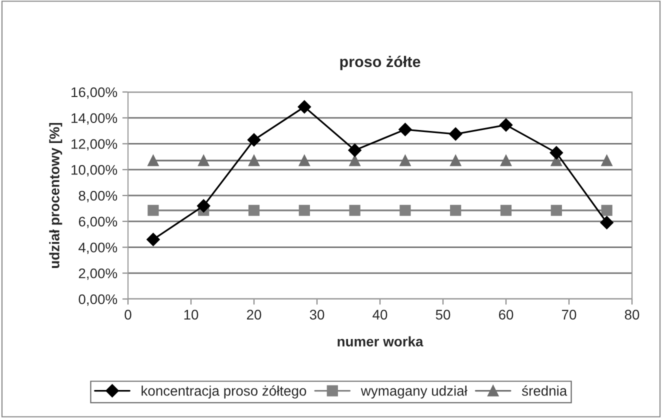 Image resolution: width=662 pixels, height=418 pixels. I want to click on y-tick-label: 16,00%, so click(95, 93).